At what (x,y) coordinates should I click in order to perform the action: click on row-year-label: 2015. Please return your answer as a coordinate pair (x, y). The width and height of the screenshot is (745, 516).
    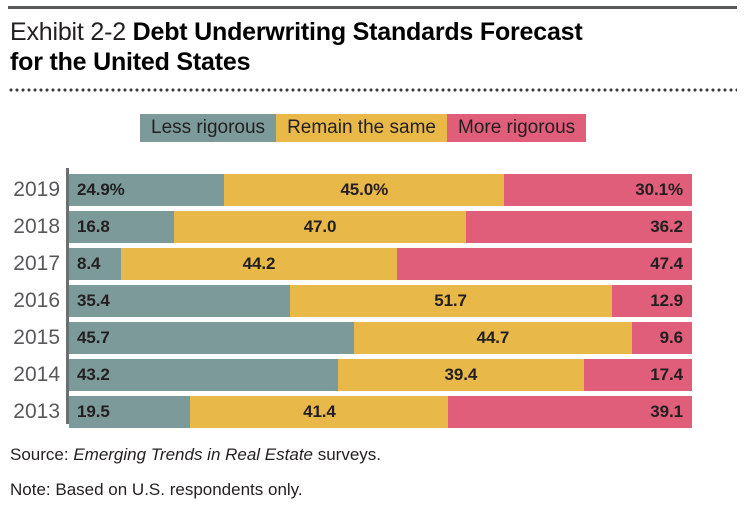
    Looking at the image, I should click on (36, 337).